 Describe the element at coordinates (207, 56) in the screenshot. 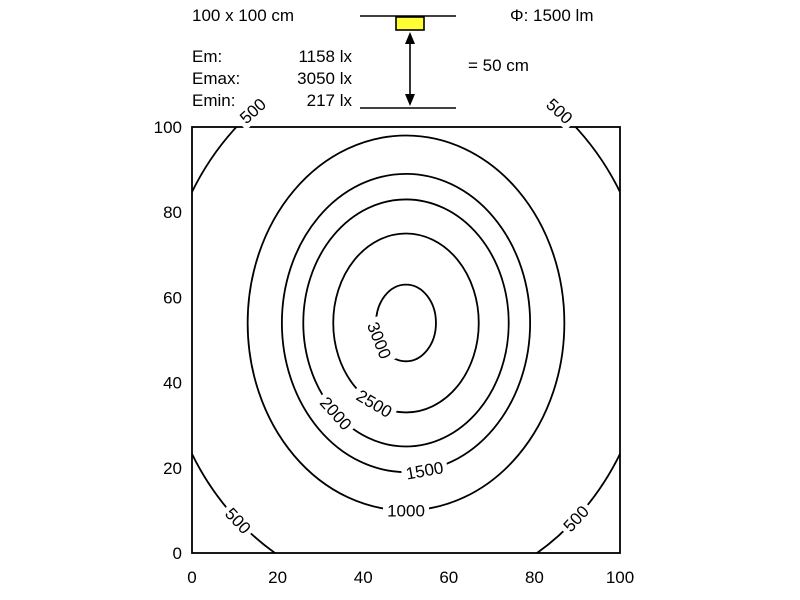

I see `stat-em-label: Em:` at that location.